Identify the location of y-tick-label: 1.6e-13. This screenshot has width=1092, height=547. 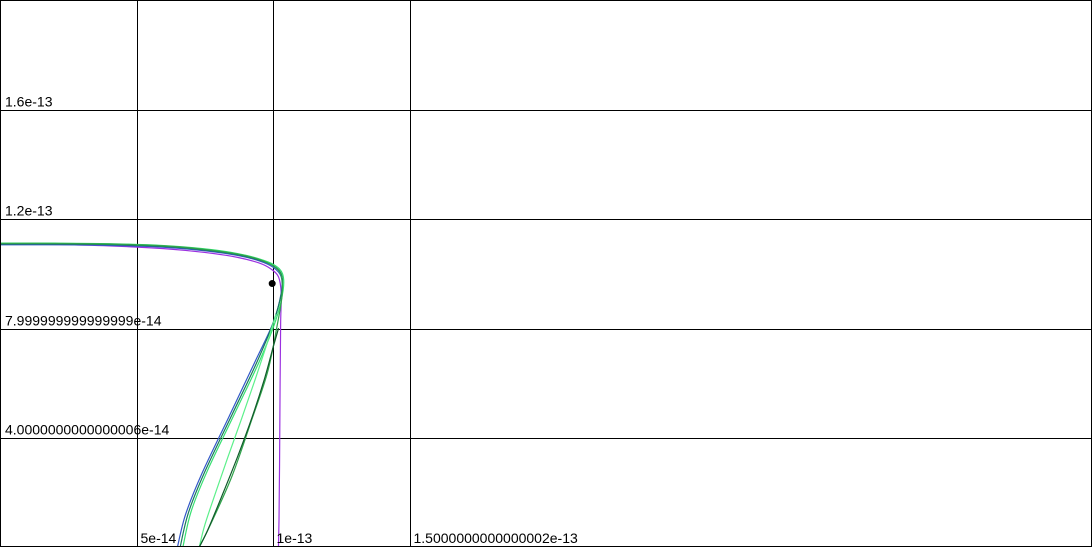
(29, 102).